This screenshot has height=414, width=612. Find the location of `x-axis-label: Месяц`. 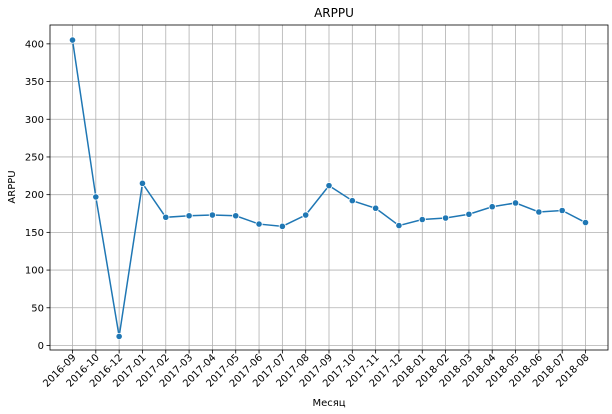

x-axis-label: Месяц is located at coordinates (328, 403).